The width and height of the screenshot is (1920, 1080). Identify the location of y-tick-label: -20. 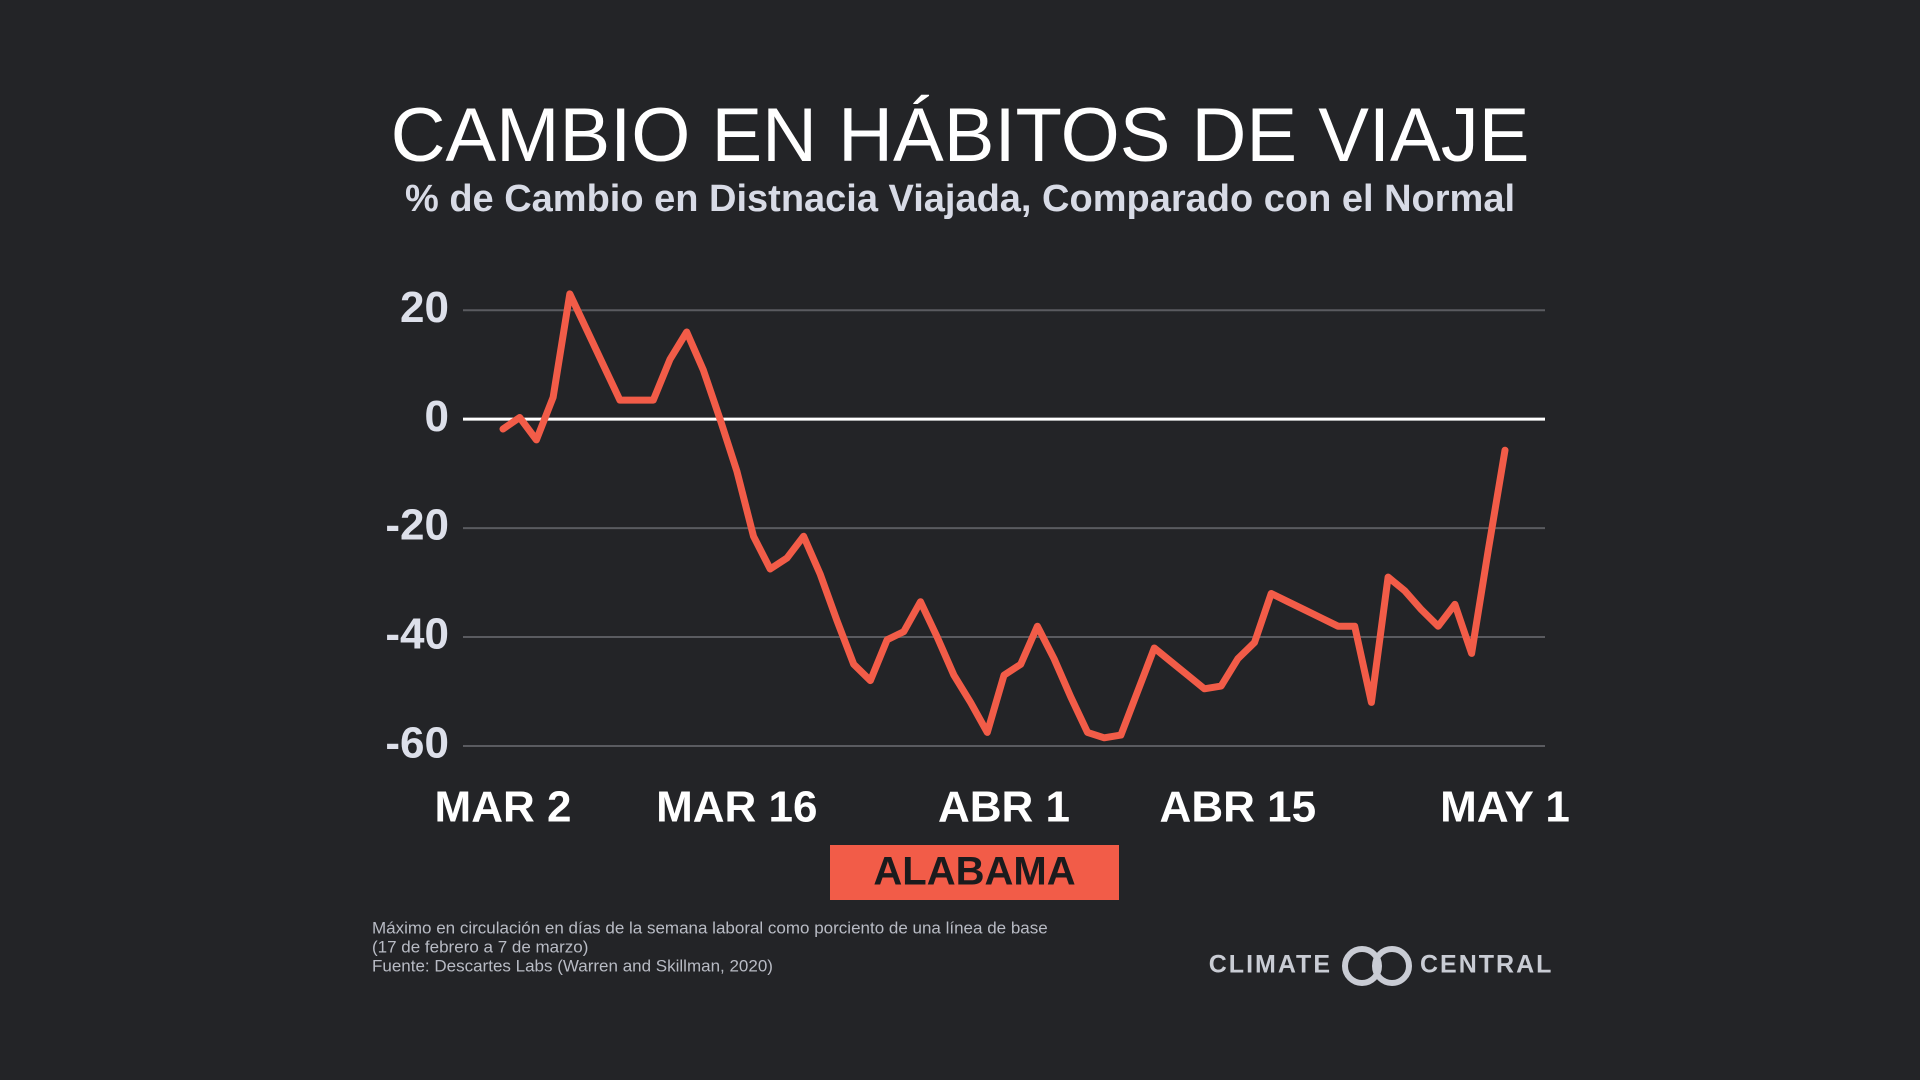
(417, 525).